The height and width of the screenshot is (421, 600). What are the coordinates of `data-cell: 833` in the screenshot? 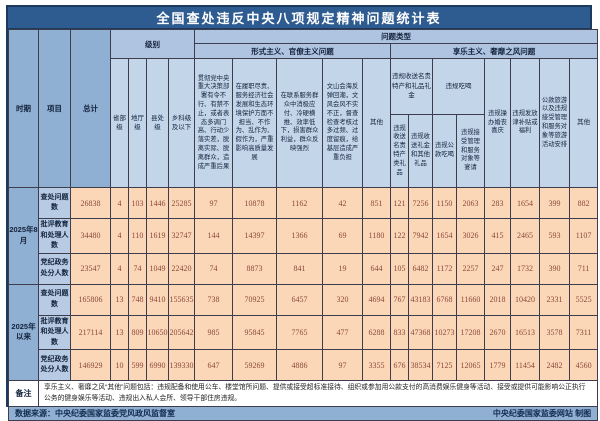 It's located at (399, 332).